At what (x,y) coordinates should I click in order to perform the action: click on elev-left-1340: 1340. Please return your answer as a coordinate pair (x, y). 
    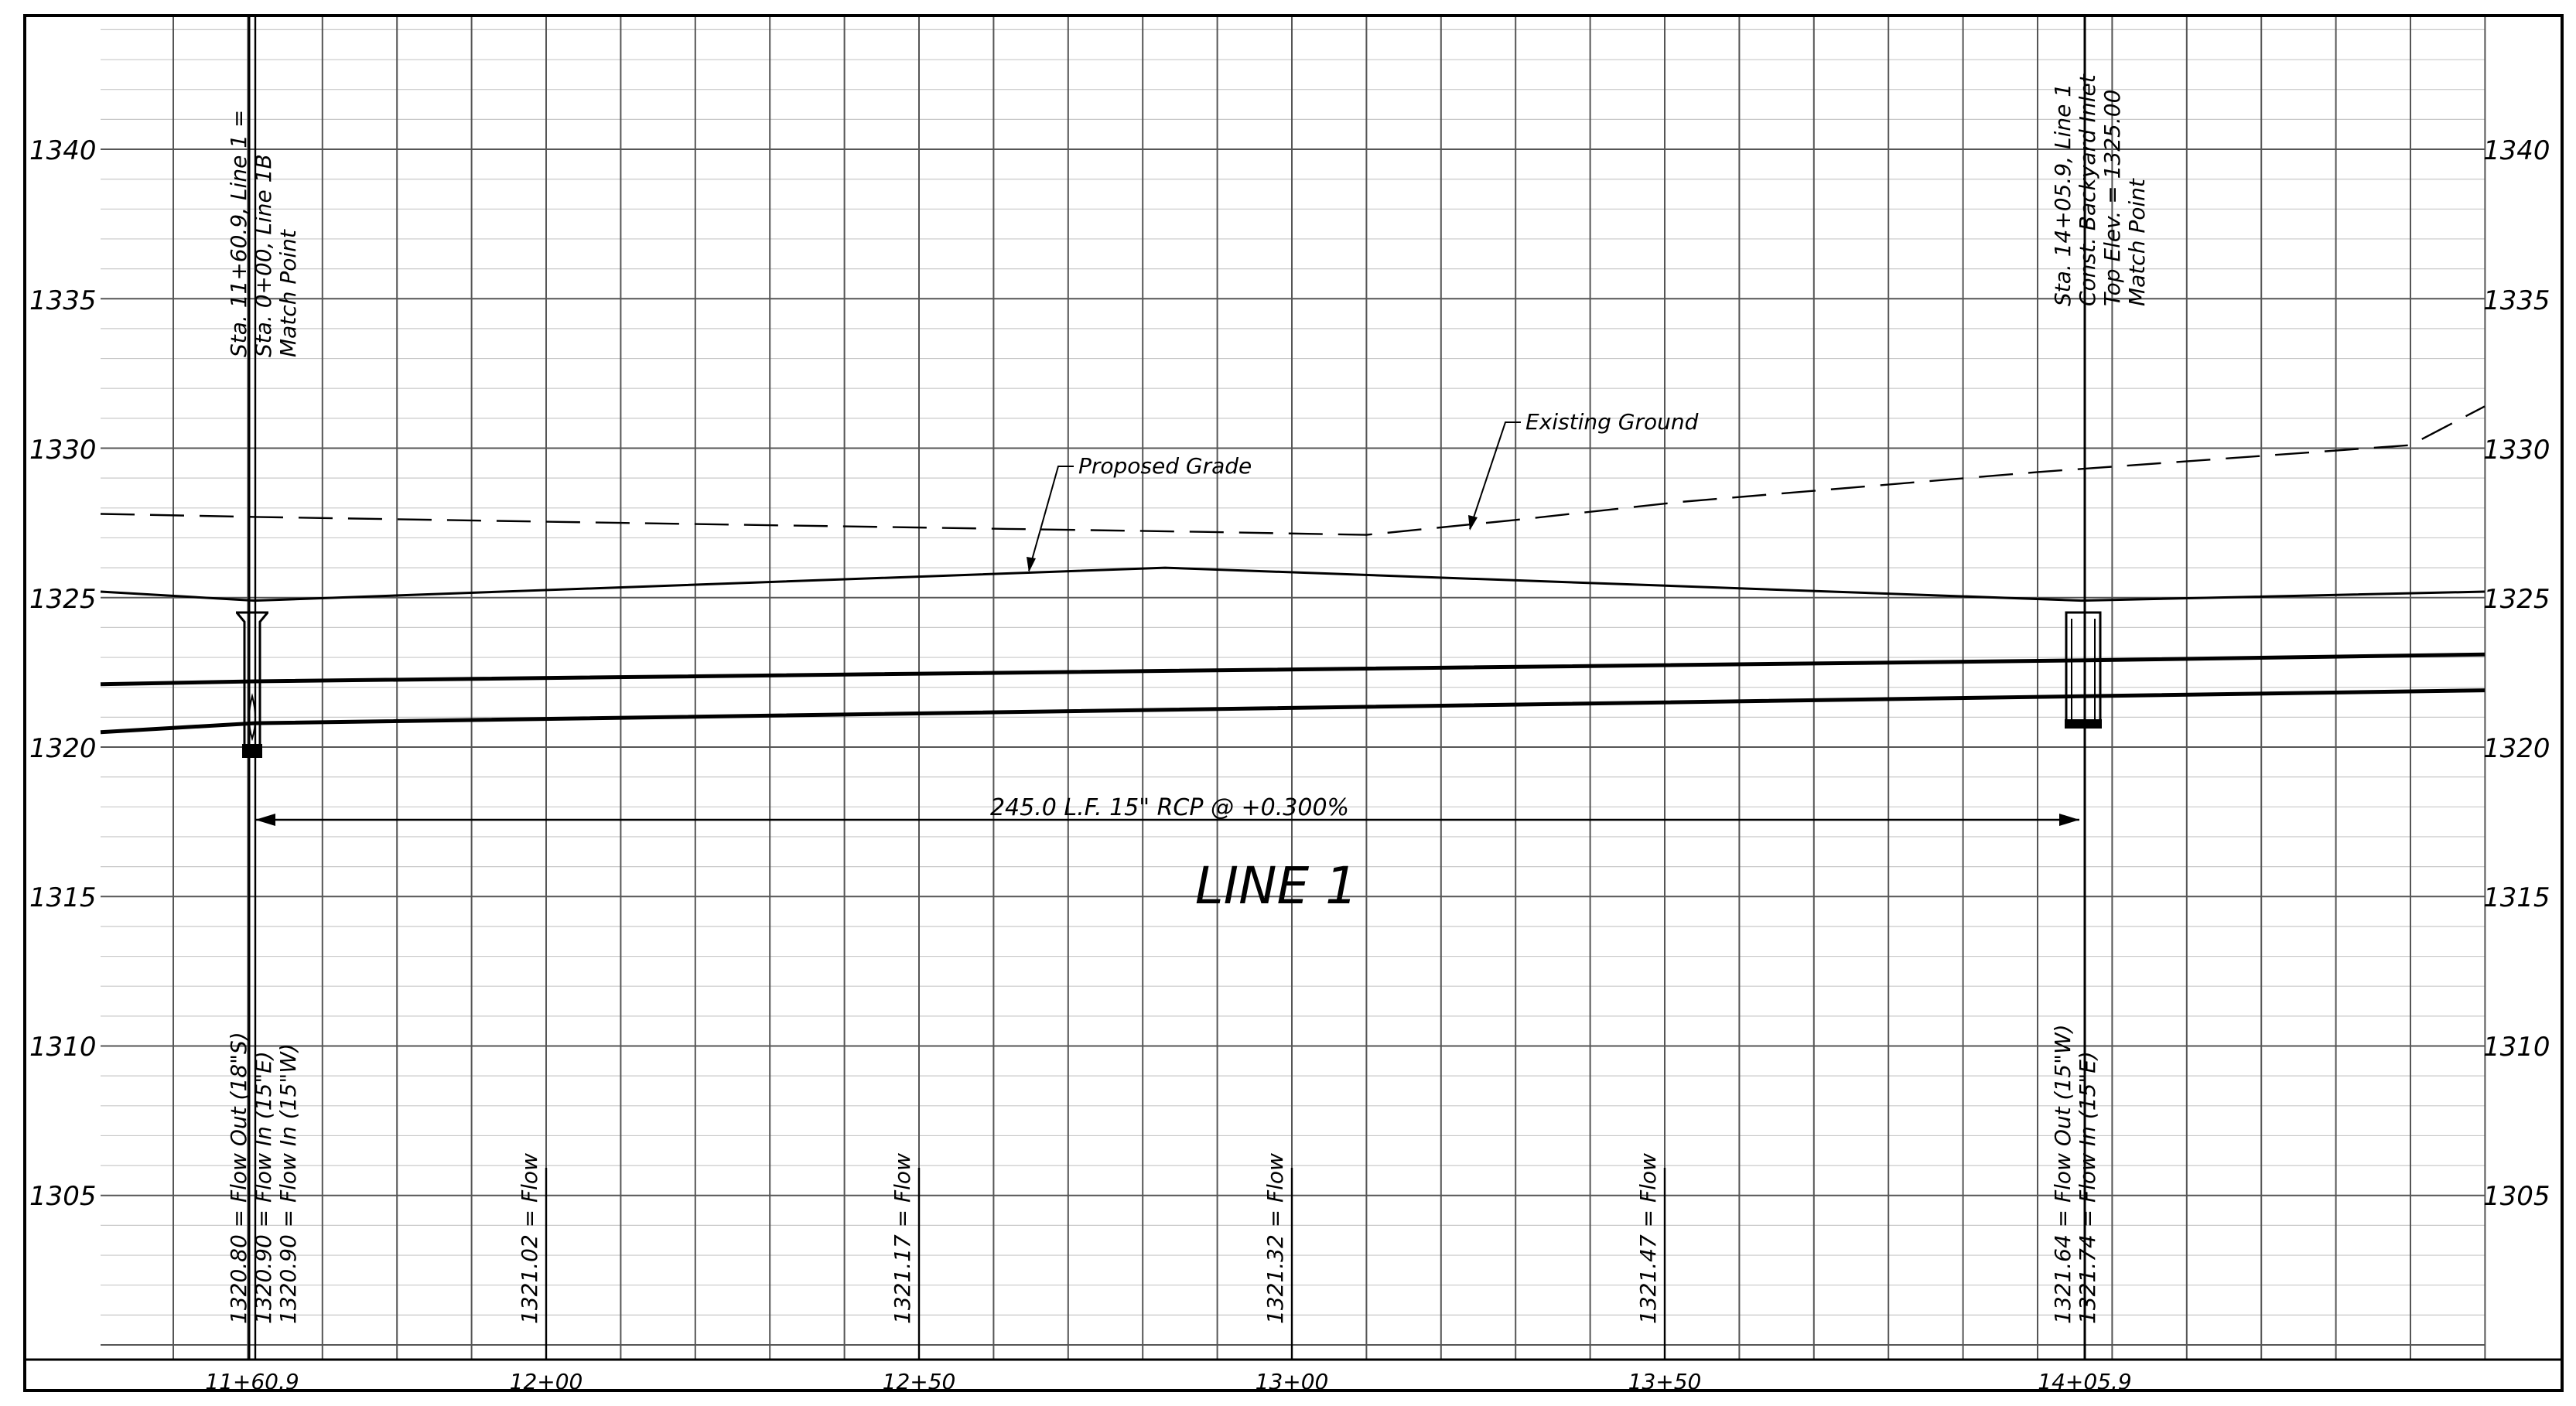
    Looking at the image, I should click on (63, 150).